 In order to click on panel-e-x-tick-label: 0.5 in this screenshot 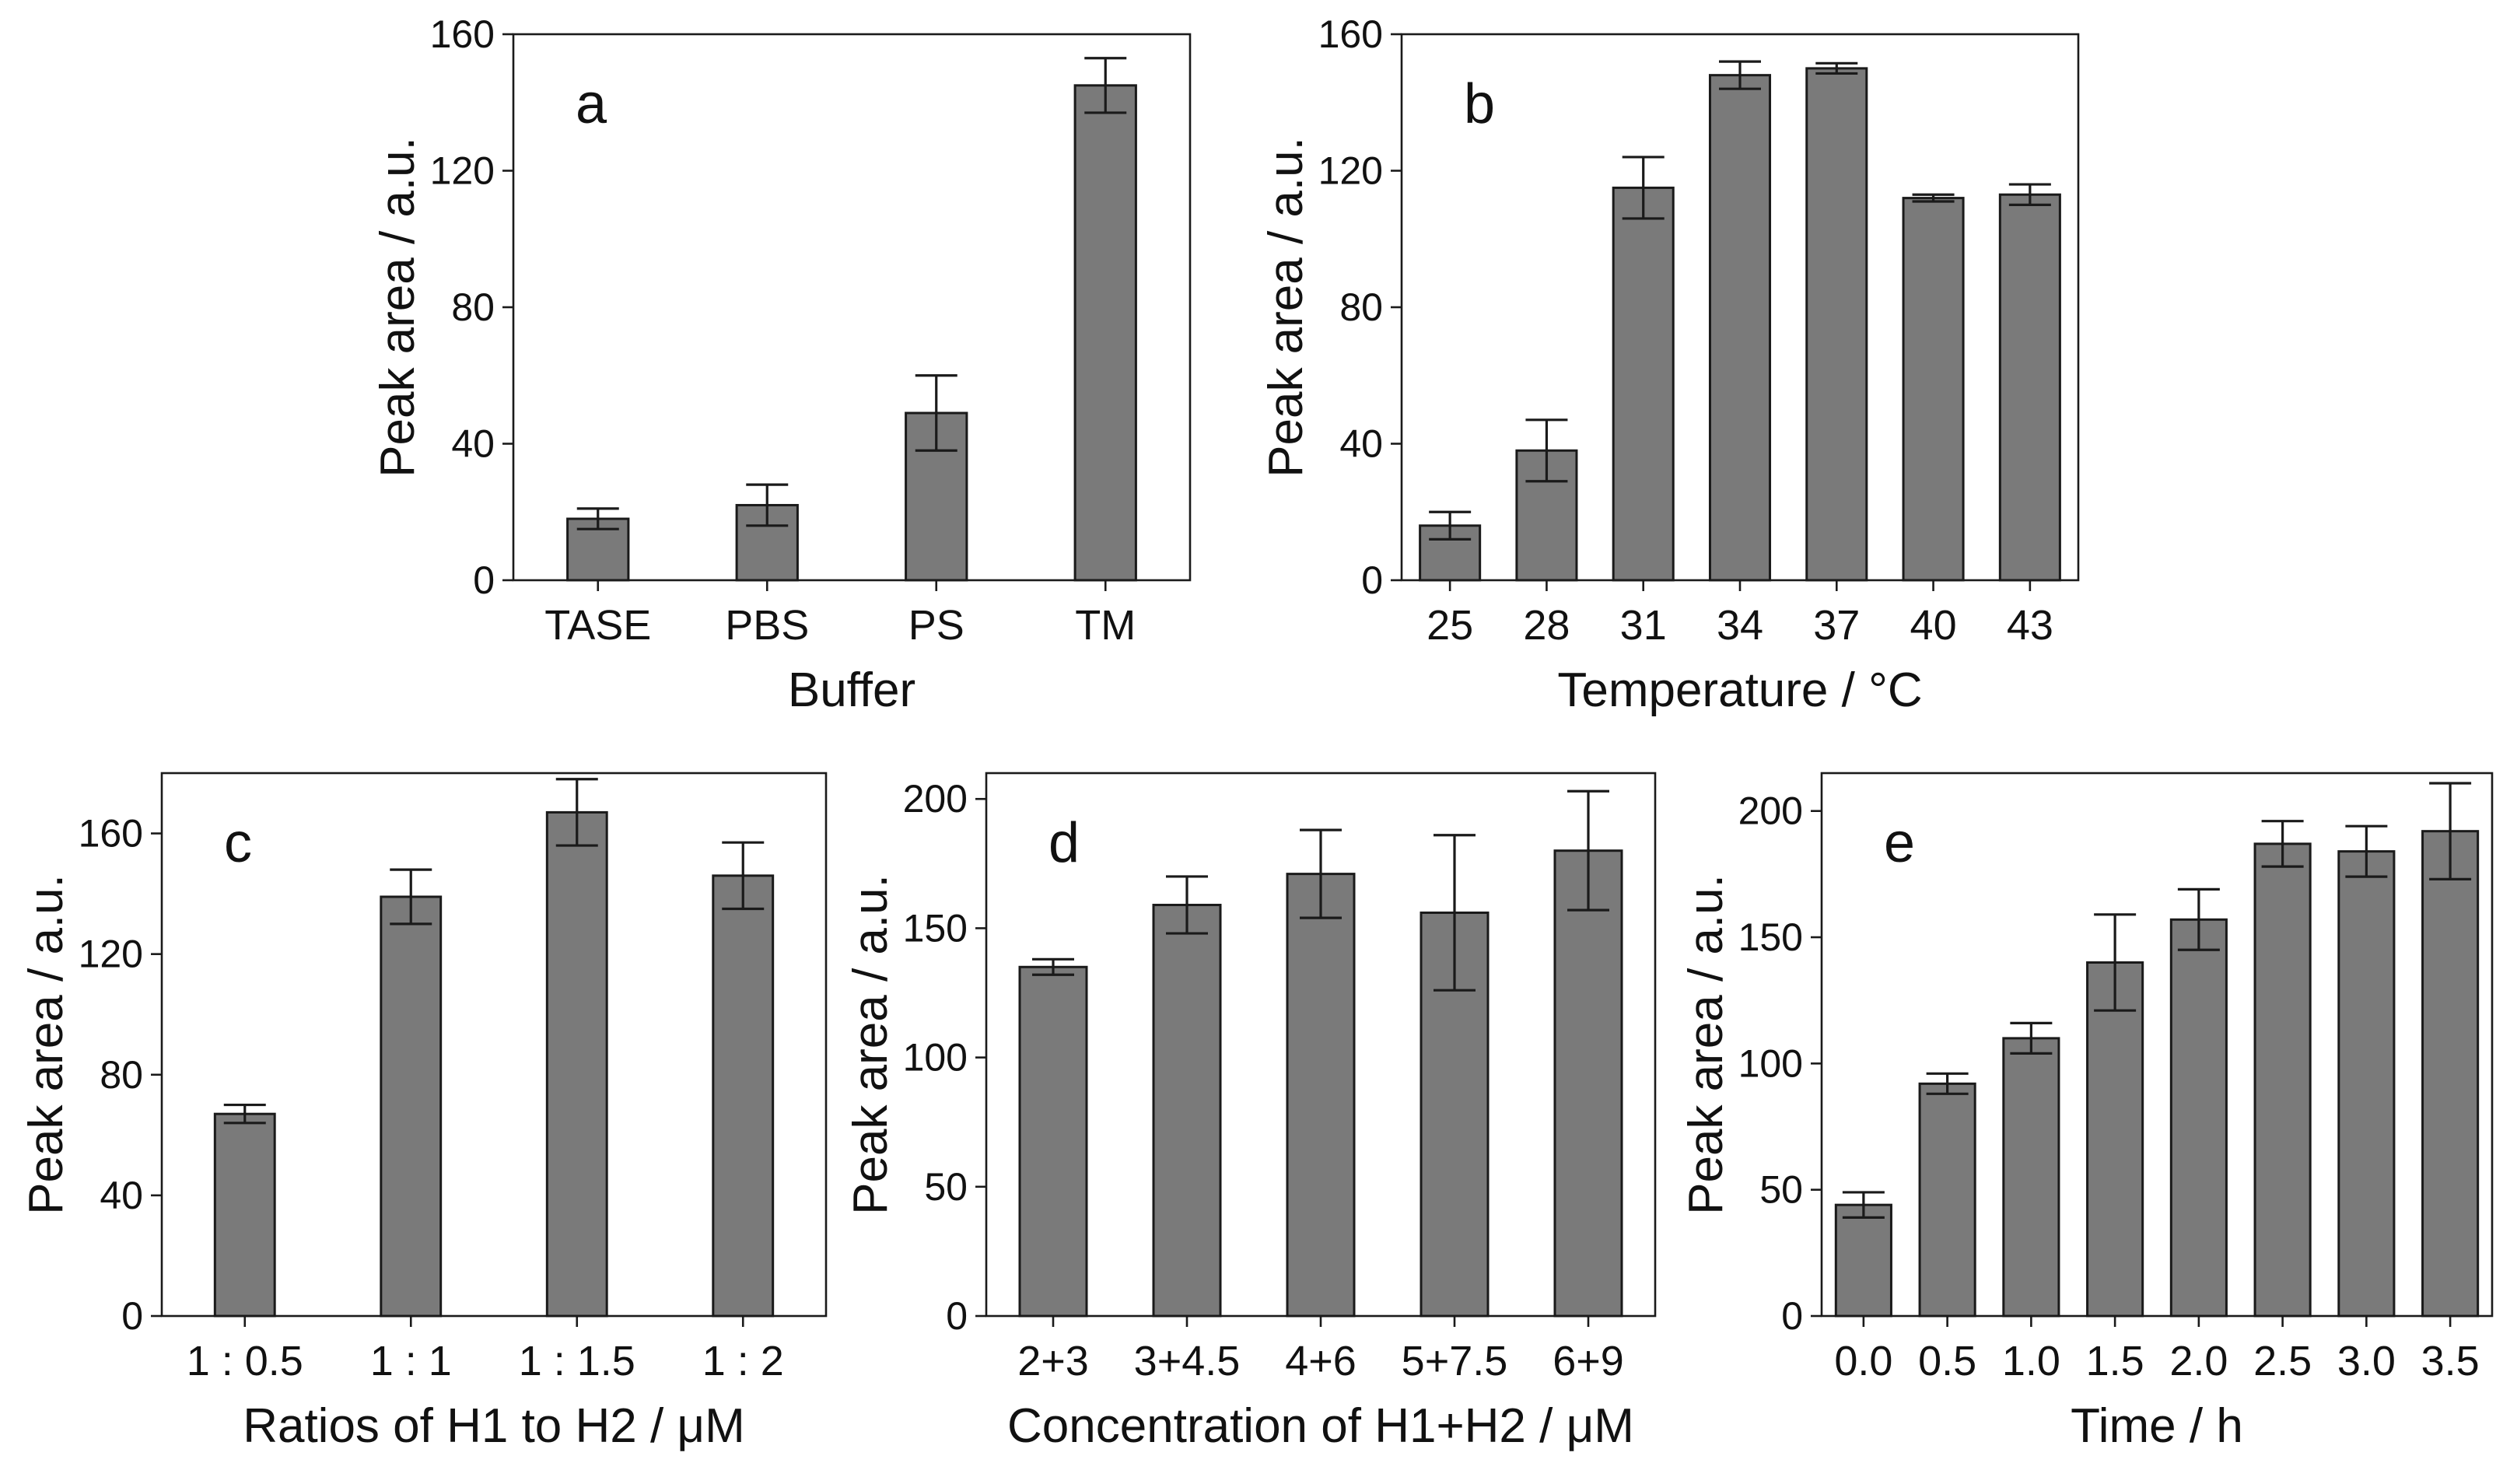, I will do `click(1947, 1361)`.